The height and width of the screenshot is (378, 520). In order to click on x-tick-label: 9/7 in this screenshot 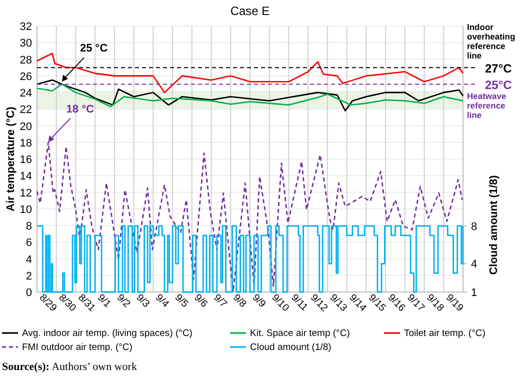, I will do `click(220, 301)`.